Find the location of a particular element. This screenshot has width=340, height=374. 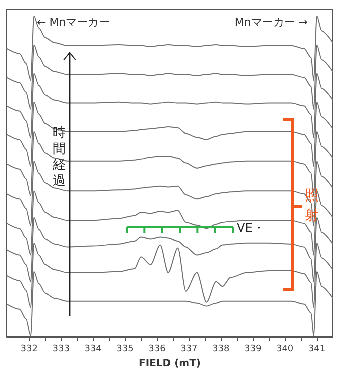

x-tick-label: 332 is located at coordinates (29, 349).